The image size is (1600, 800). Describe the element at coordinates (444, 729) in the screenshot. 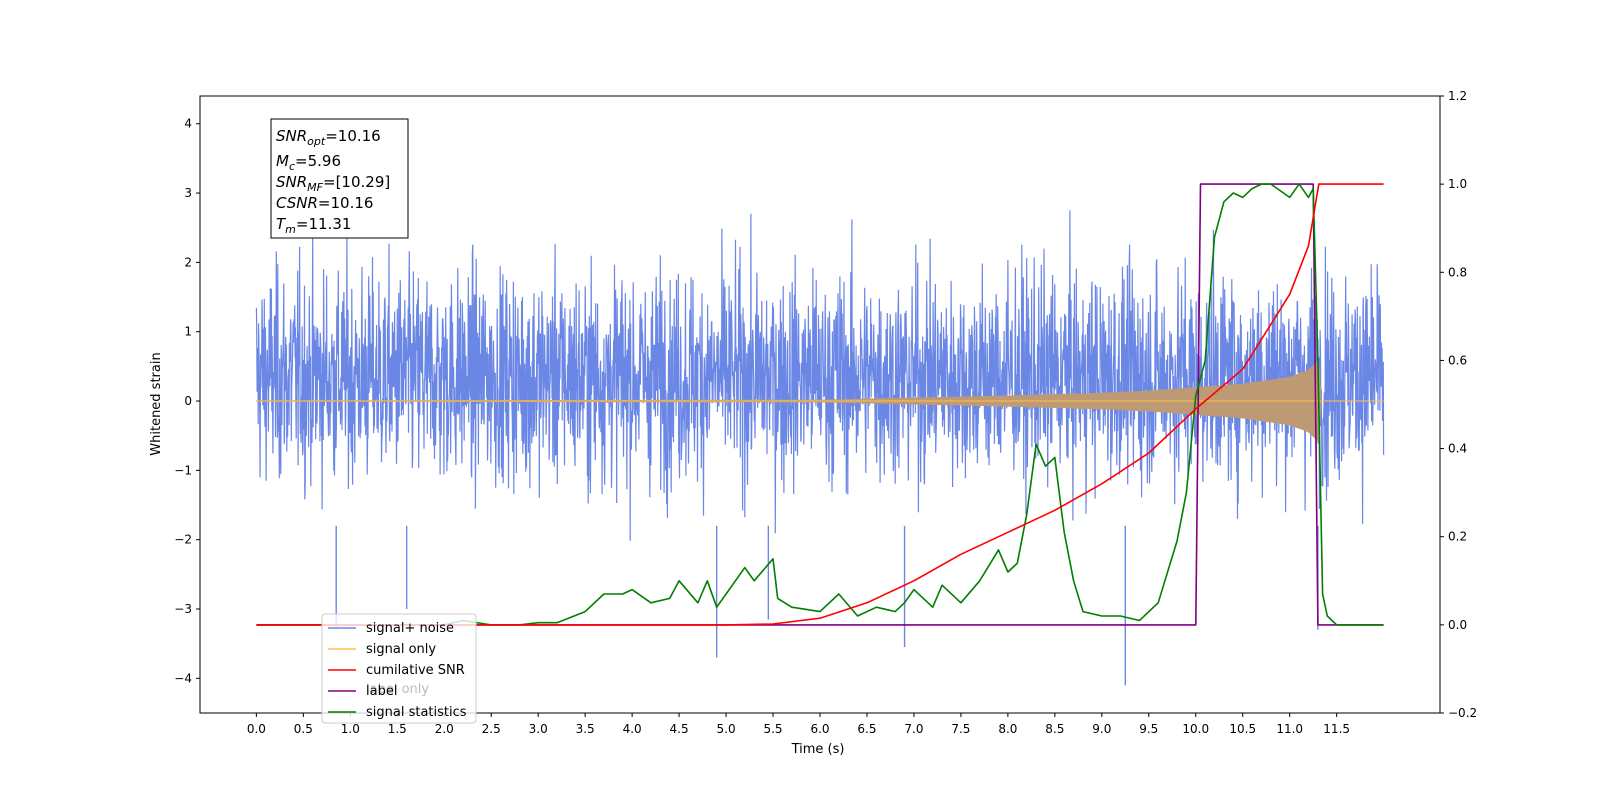

I see `x-tick-label: 2.0` at that location.